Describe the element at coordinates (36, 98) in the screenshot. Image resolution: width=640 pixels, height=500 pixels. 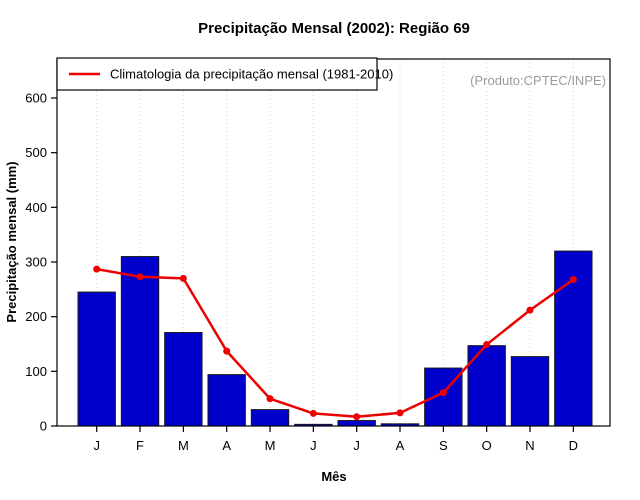
I see `y-tick-label: 600` at that location.